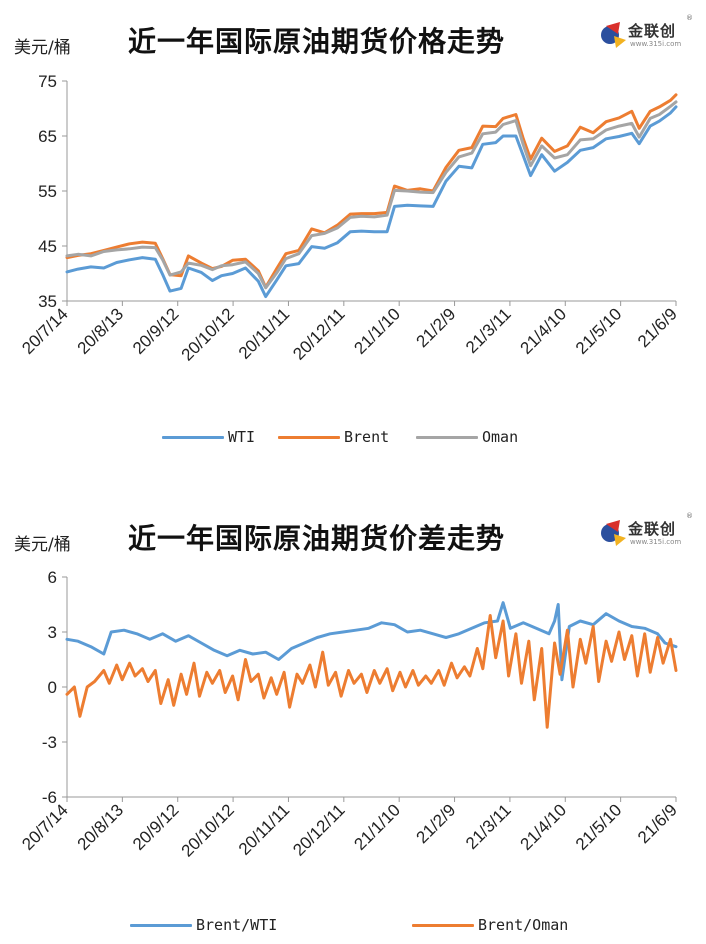 Image resolution: width=706 pixels, height=944 pixels. I want to click on y-tick-label: 55, so click(47, 191).